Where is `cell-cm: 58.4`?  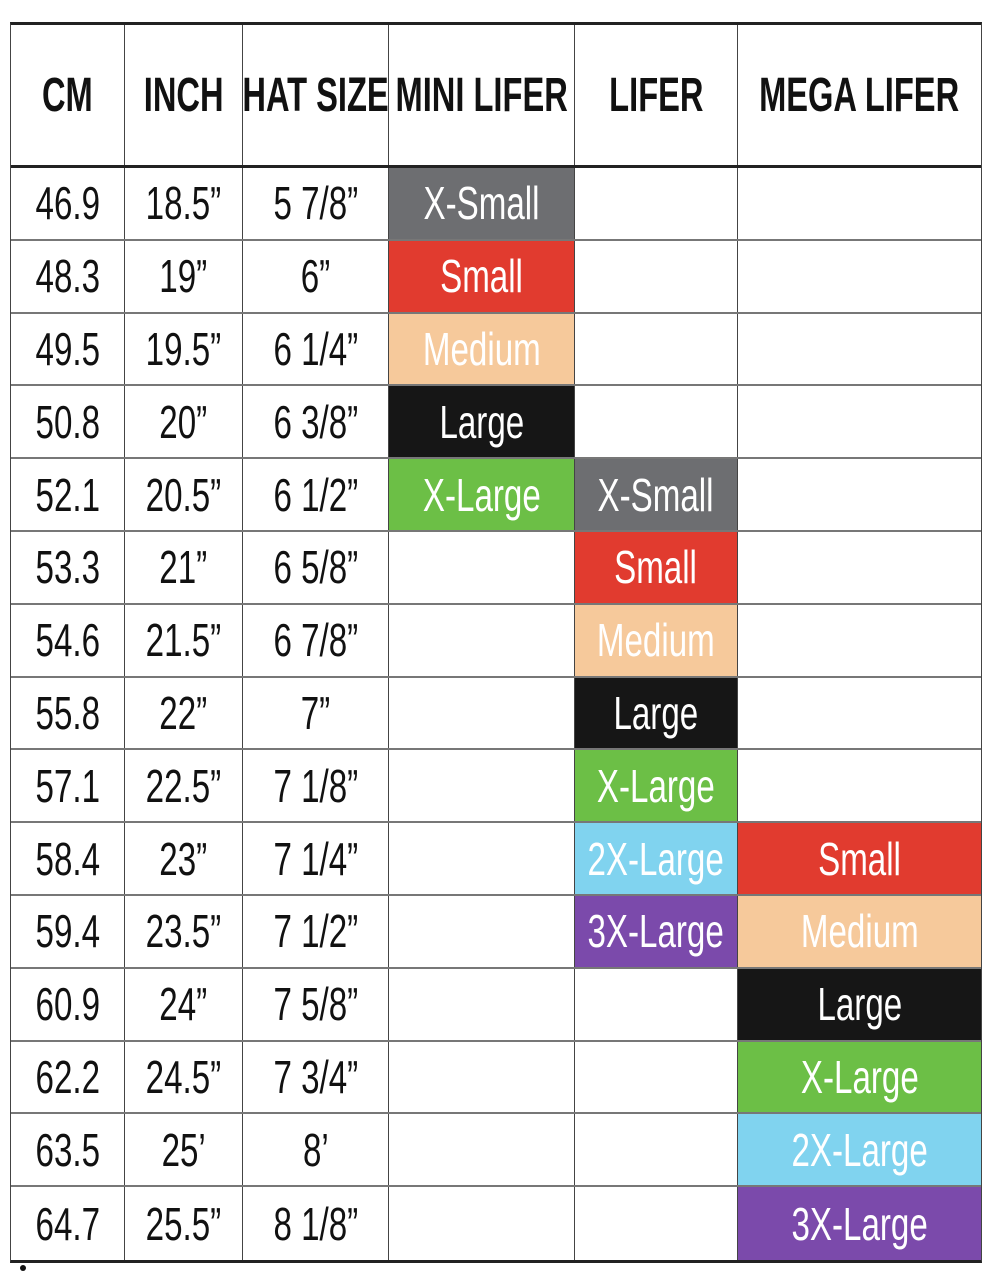 cell-cm: 58.4 is located at coordinates (68, 858).